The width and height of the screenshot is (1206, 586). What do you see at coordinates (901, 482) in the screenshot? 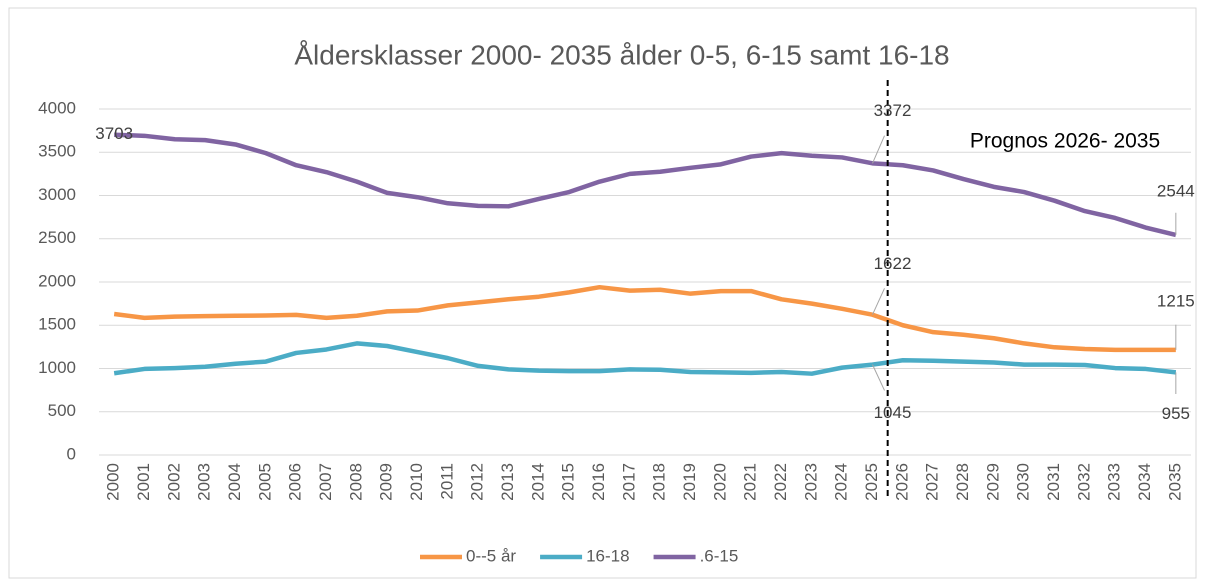
I see `x-tick-label: 2026` at bounding box center [901, 482].